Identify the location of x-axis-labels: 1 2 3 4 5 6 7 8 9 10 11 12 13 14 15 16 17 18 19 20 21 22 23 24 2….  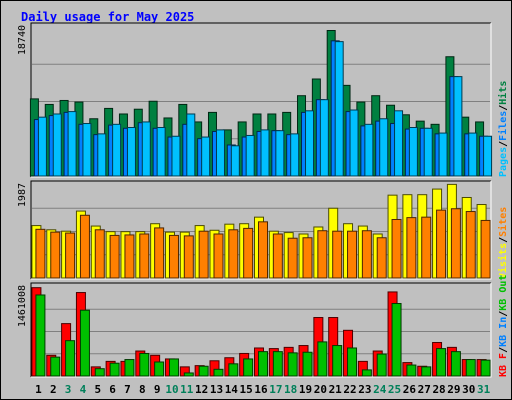
(262, 389).